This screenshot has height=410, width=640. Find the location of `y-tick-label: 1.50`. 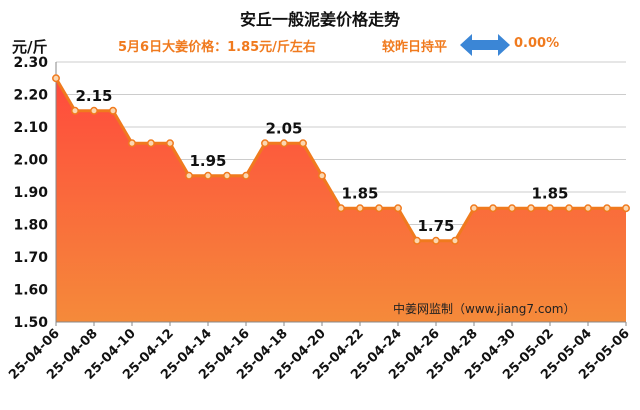

y-tick-label: 1.50 is located at coordinates (30, 323).